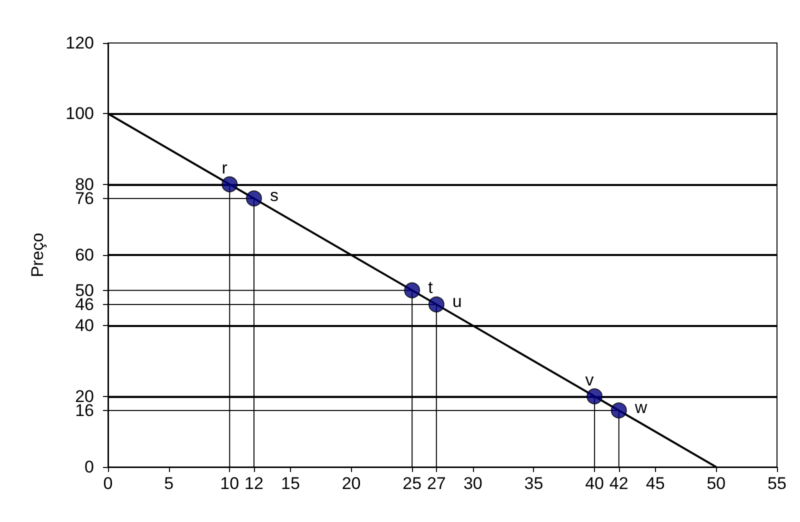 The image size is (800, 522). What do you see at coordinates (534, 483) in the screenshot?
I see `x-tick-label: 35` at bounding box center [534, 483].